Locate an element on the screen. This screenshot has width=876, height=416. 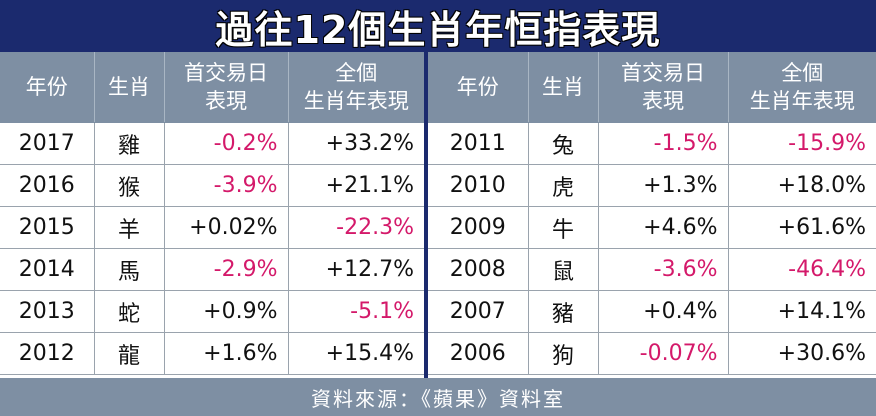
first-day-cell: +4.6% is located at coordinates (663, 227).